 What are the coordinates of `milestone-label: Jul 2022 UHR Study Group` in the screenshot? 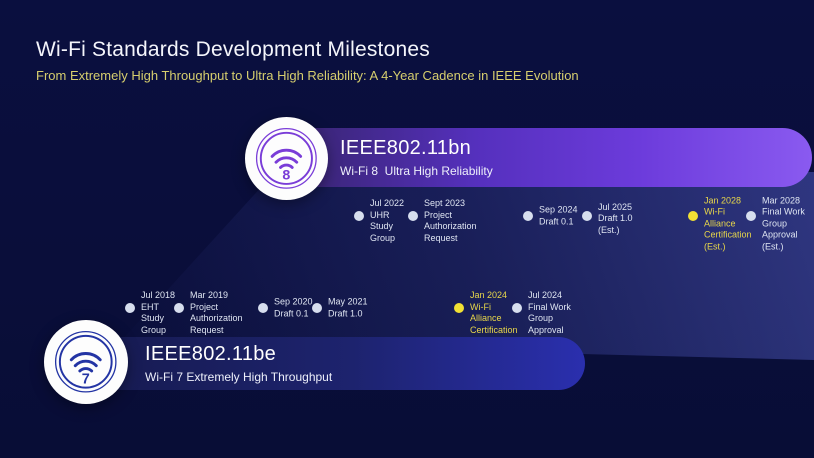 It's located at (387, 221).